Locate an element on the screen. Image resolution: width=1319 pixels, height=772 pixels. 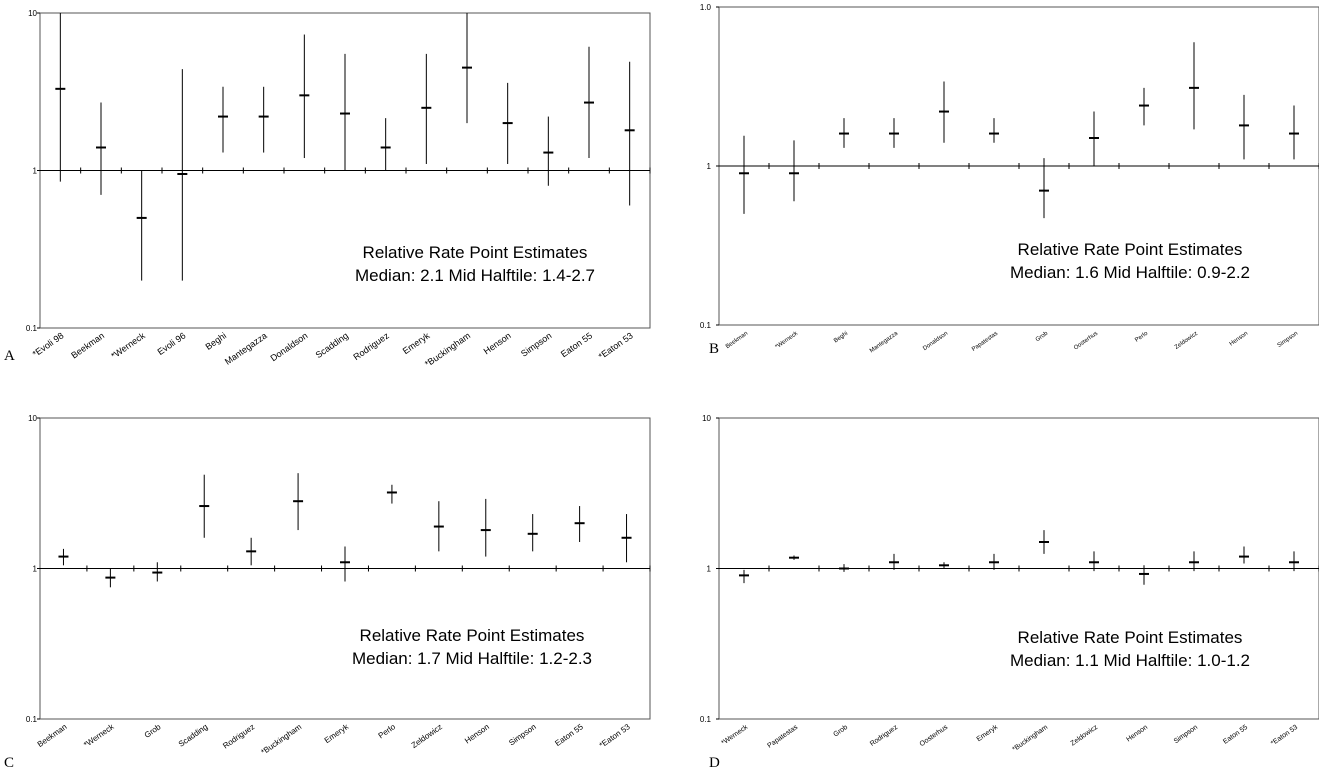
annotation-summary: Median: 1.1 Mid Halftile: 1.0-1.2 is located at coordinates (1130, 660).